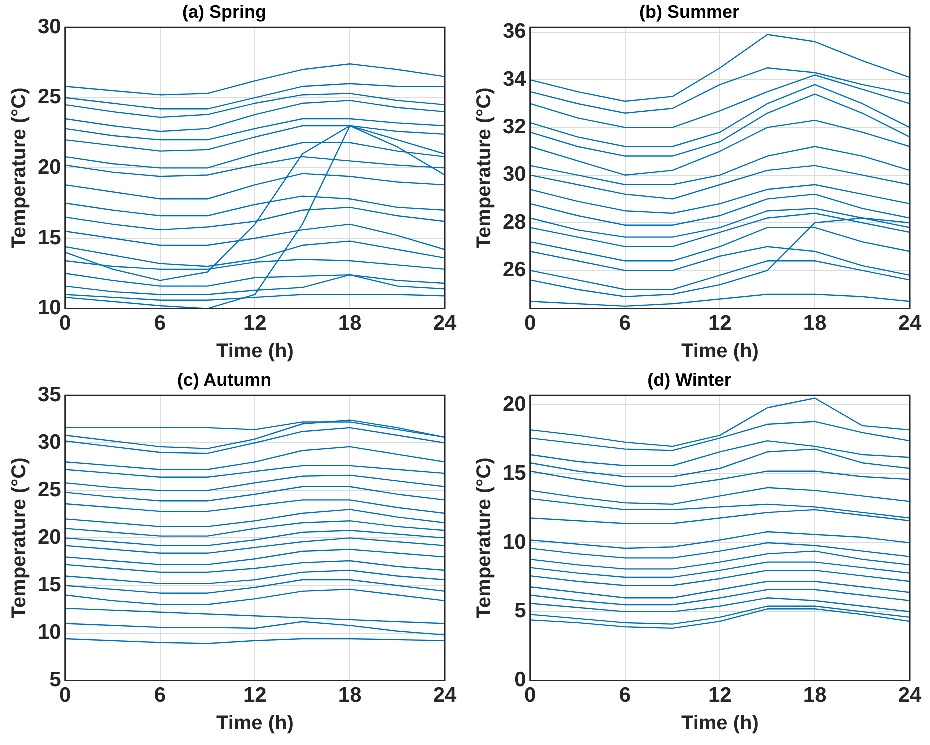  What do you see at coordinates (224, 380) in the screenshot?
I see `chart-title: (c) Autumn` at bounding box center [224, 380].